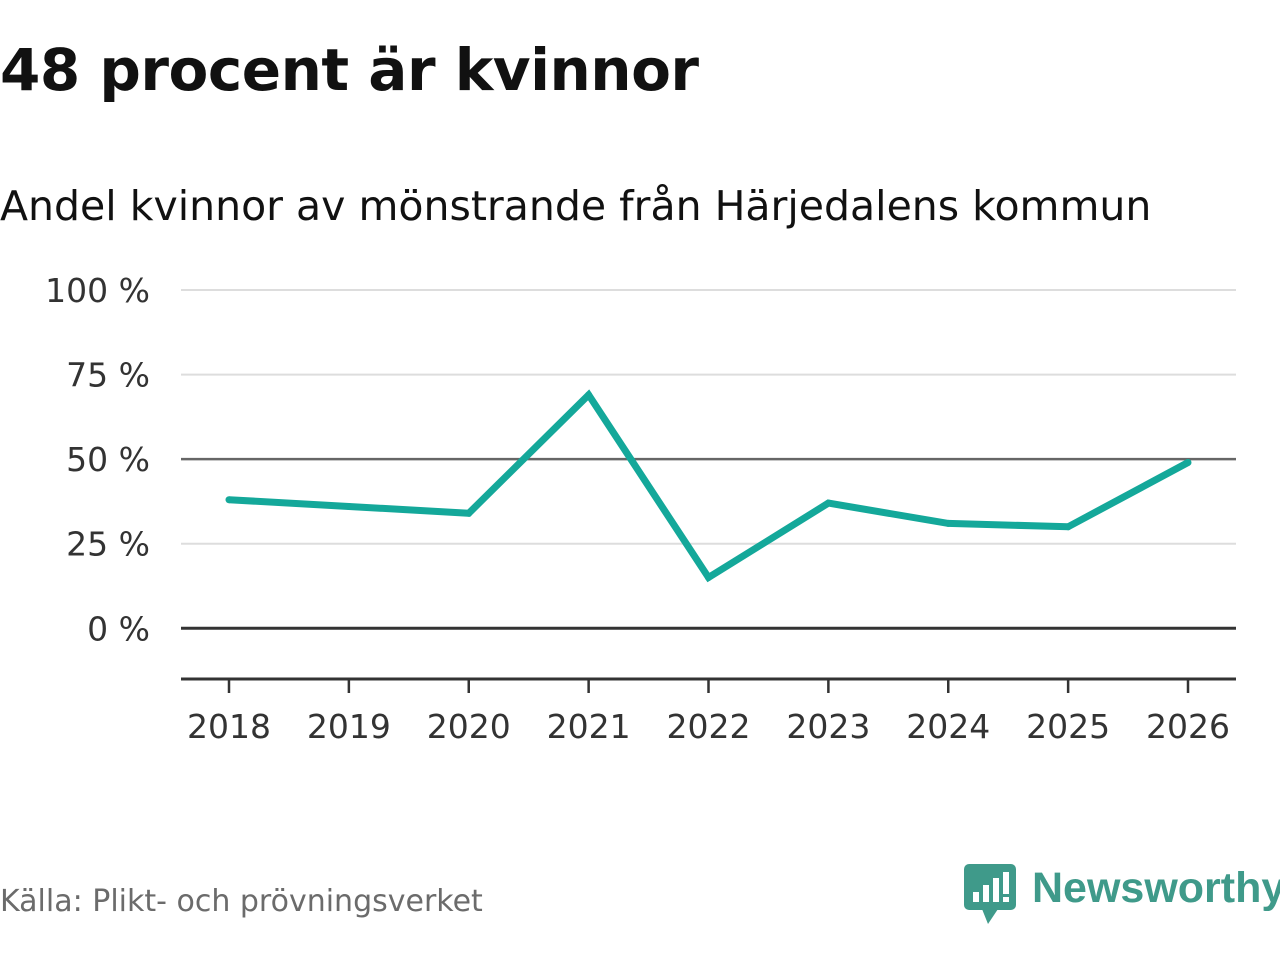 The height and width of the screenshot is (960, 1280). I want to click on x-tick-label: 2018, so click(229, 726).